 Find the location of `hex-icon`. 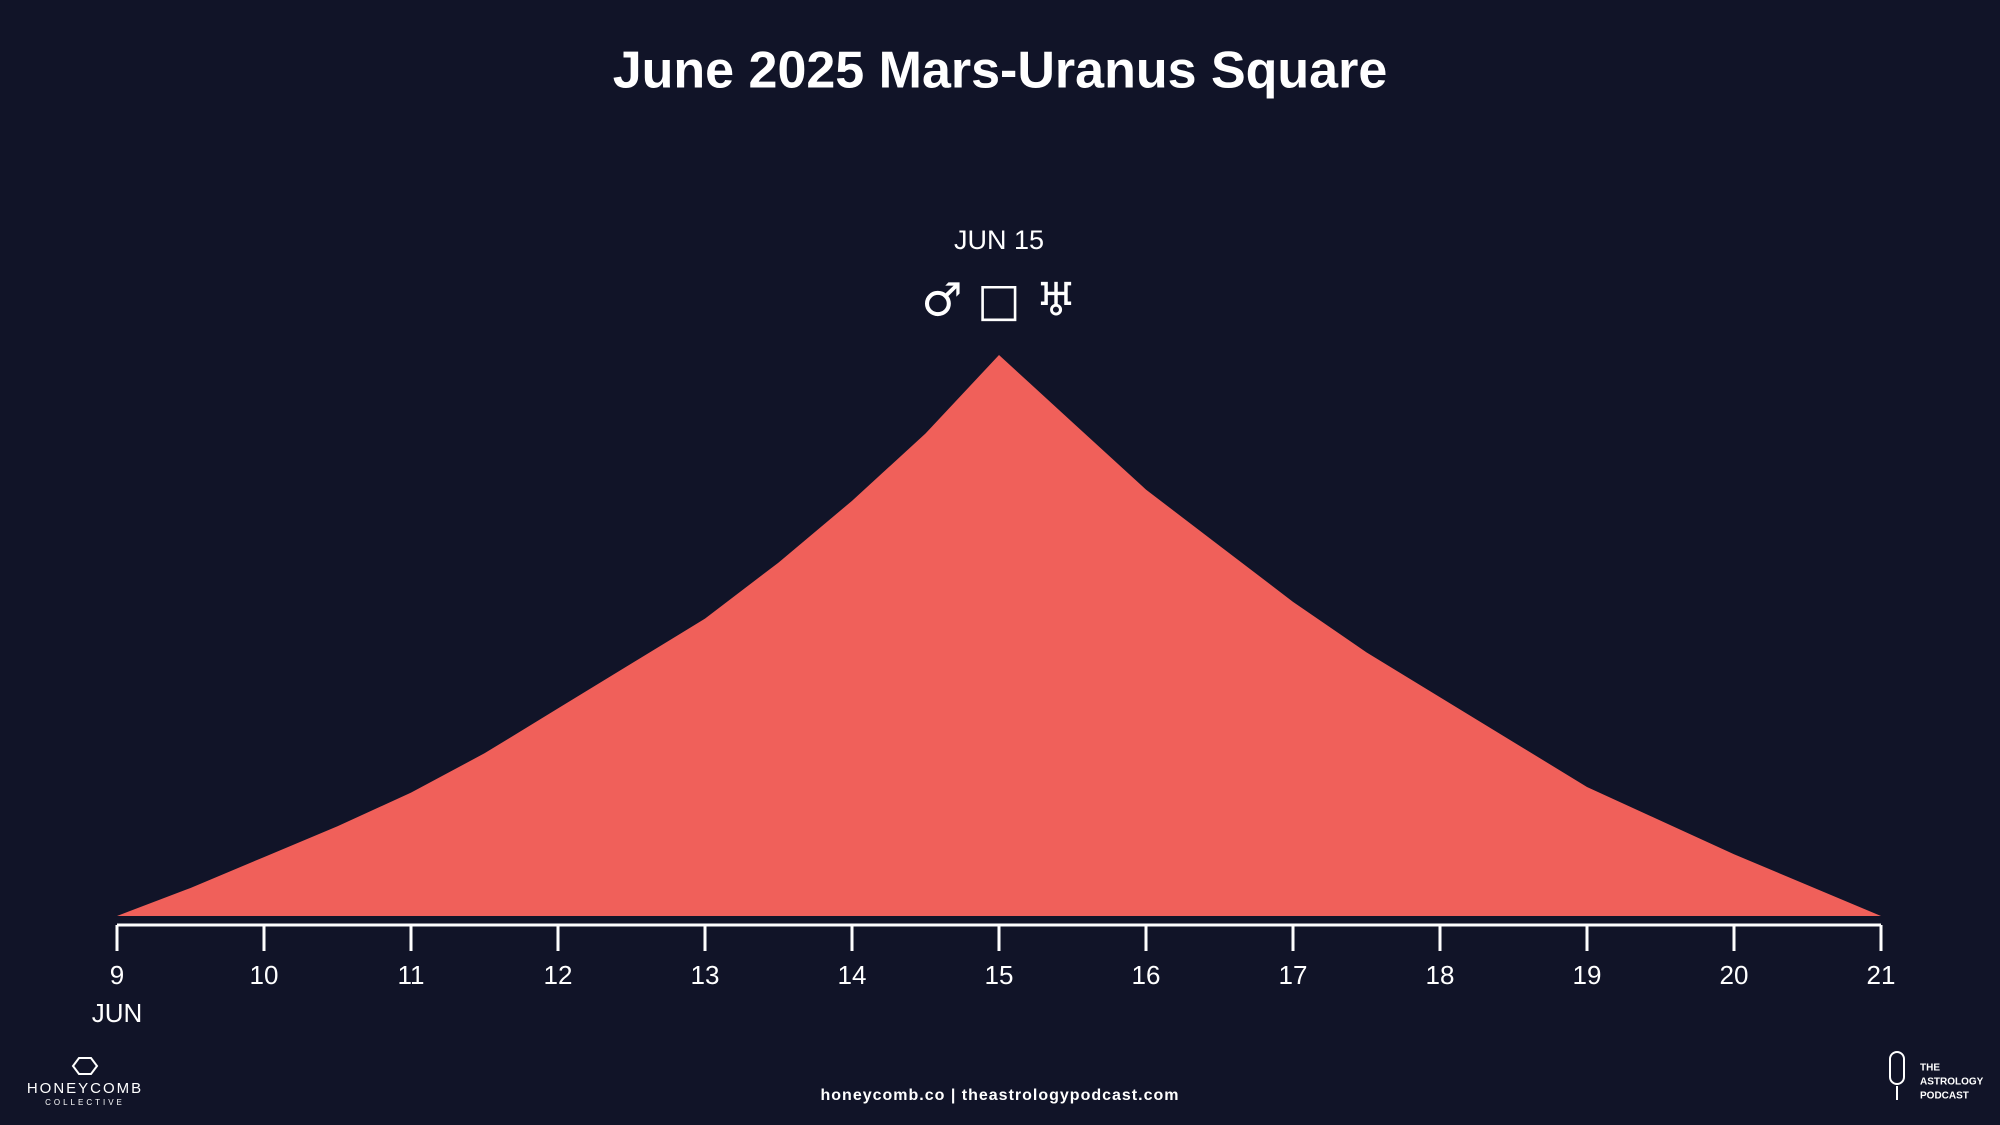

hex-icon is located at coordinates (85, 1066).